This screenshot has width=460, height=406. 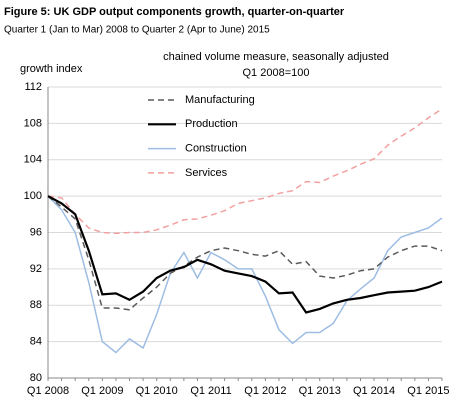 What do you see at coordinates (33, 196) in the screenshot?
I see `y-tick-label: 100` at bounding box center [33, 196].